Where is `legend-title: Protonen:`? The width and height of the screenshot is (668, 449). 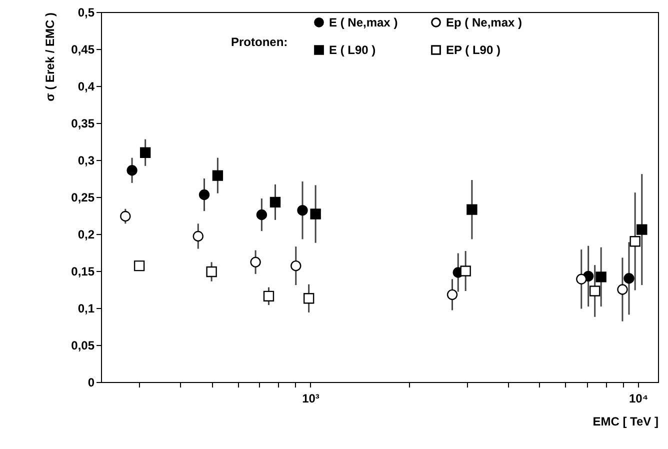
legend-title: Protonen: is located at coordinates (259, 42).